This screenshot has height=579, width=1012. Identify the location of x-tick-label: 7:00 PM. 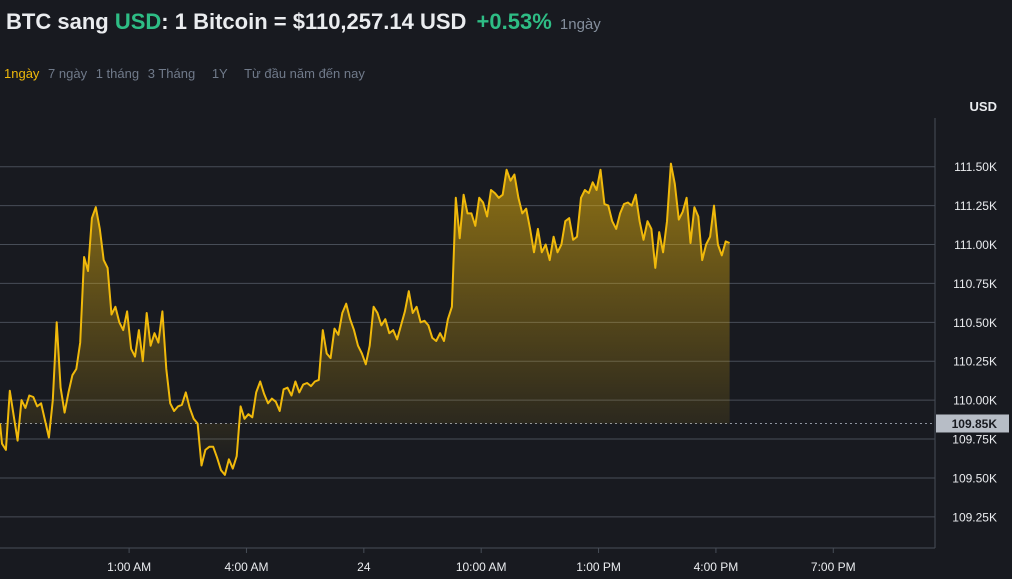
(833, 567).